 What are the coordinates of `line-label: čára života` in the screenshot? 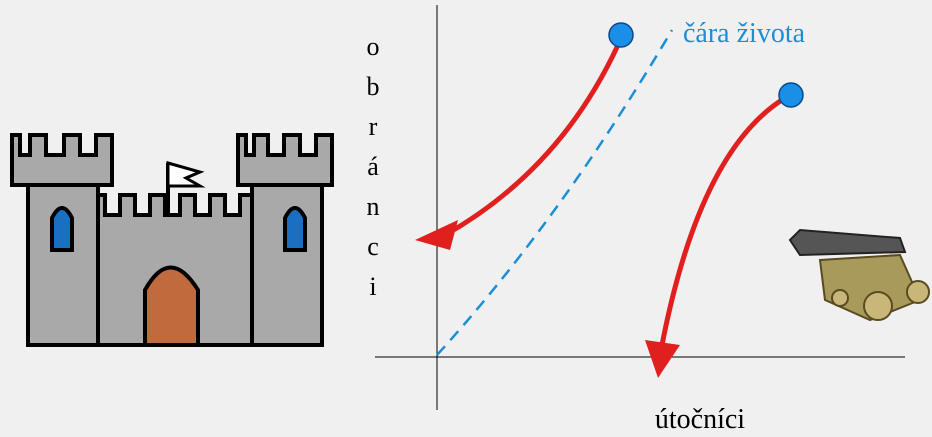 It's located at (744, 33).